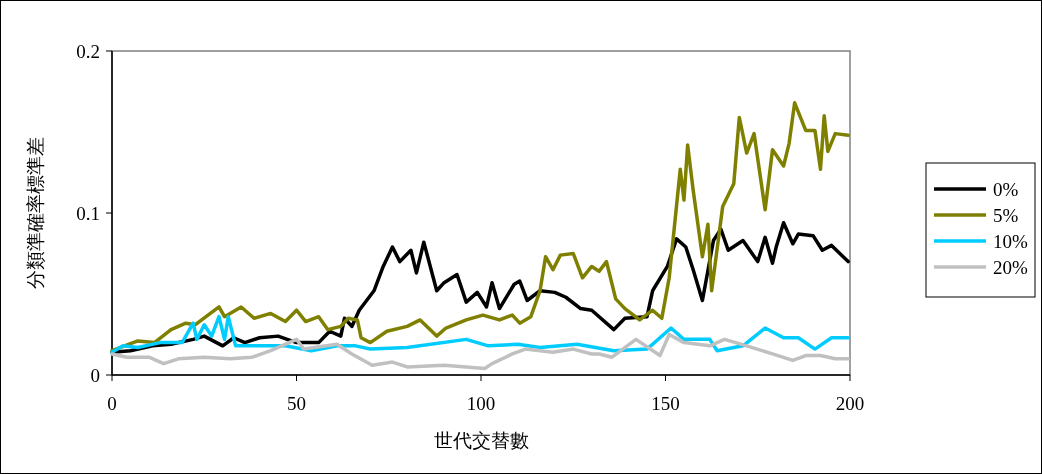 This screenshot has width=1042, height=474. What do you see at coordinates (850, 403) in the screenshot?
I see `x-tick-label: 200` at bounding box center [850, 403].